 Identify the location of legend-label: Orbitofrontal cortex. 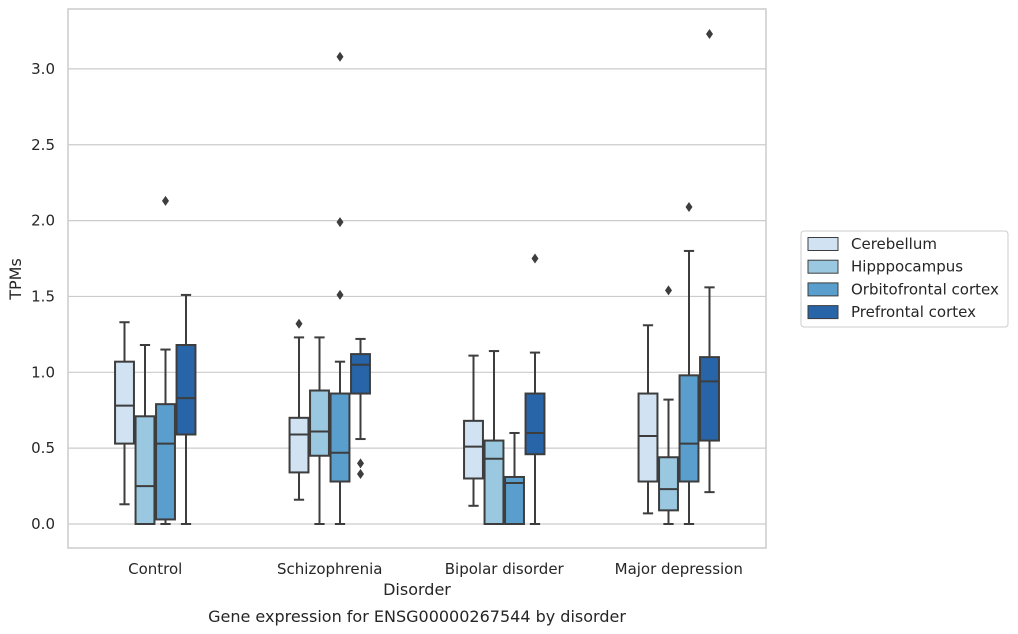
(925, 289).